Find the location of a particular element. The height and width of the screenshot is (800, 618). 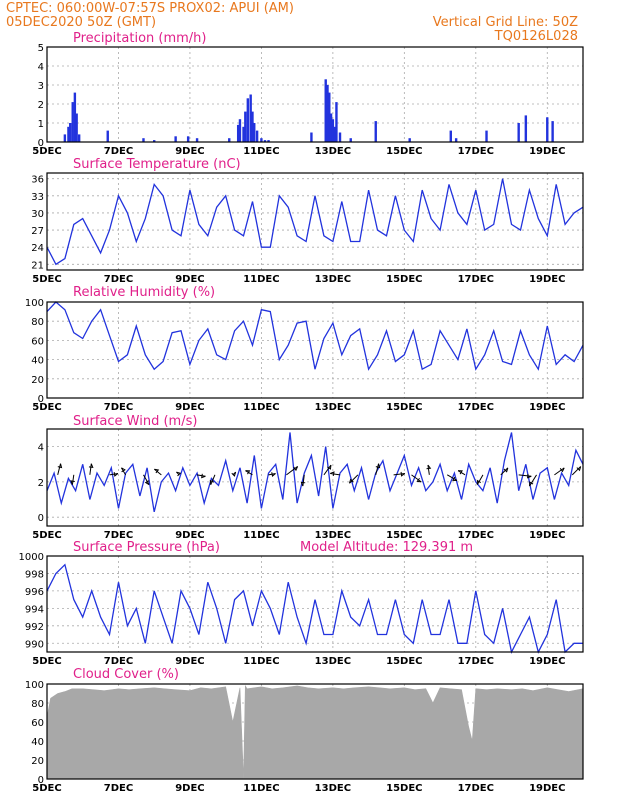

panel-title-precipitation: Precipitation (mm/h) is located at coordinates (139, 38).